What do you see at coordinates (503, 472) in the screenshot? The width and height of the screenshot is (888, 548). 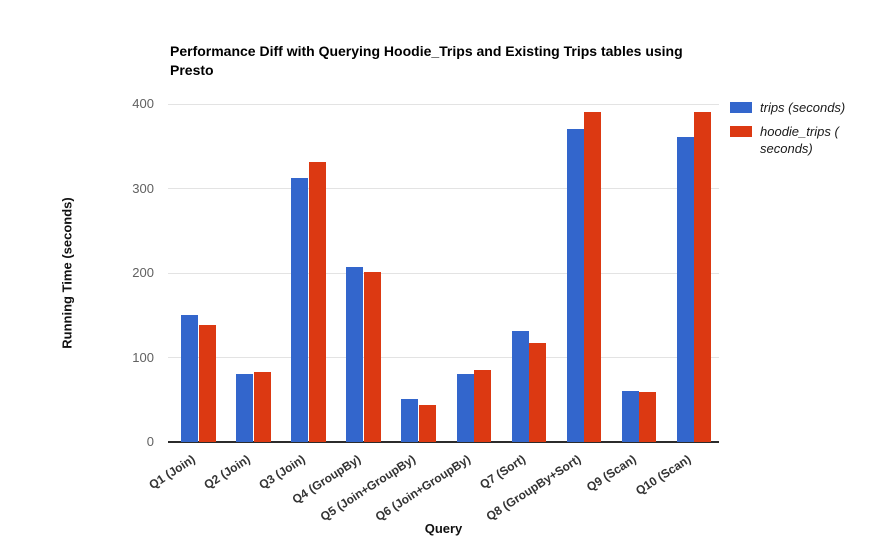 I see `x-tick-label-q7: Q7 (Sort)` at bounding box center [503, 472].